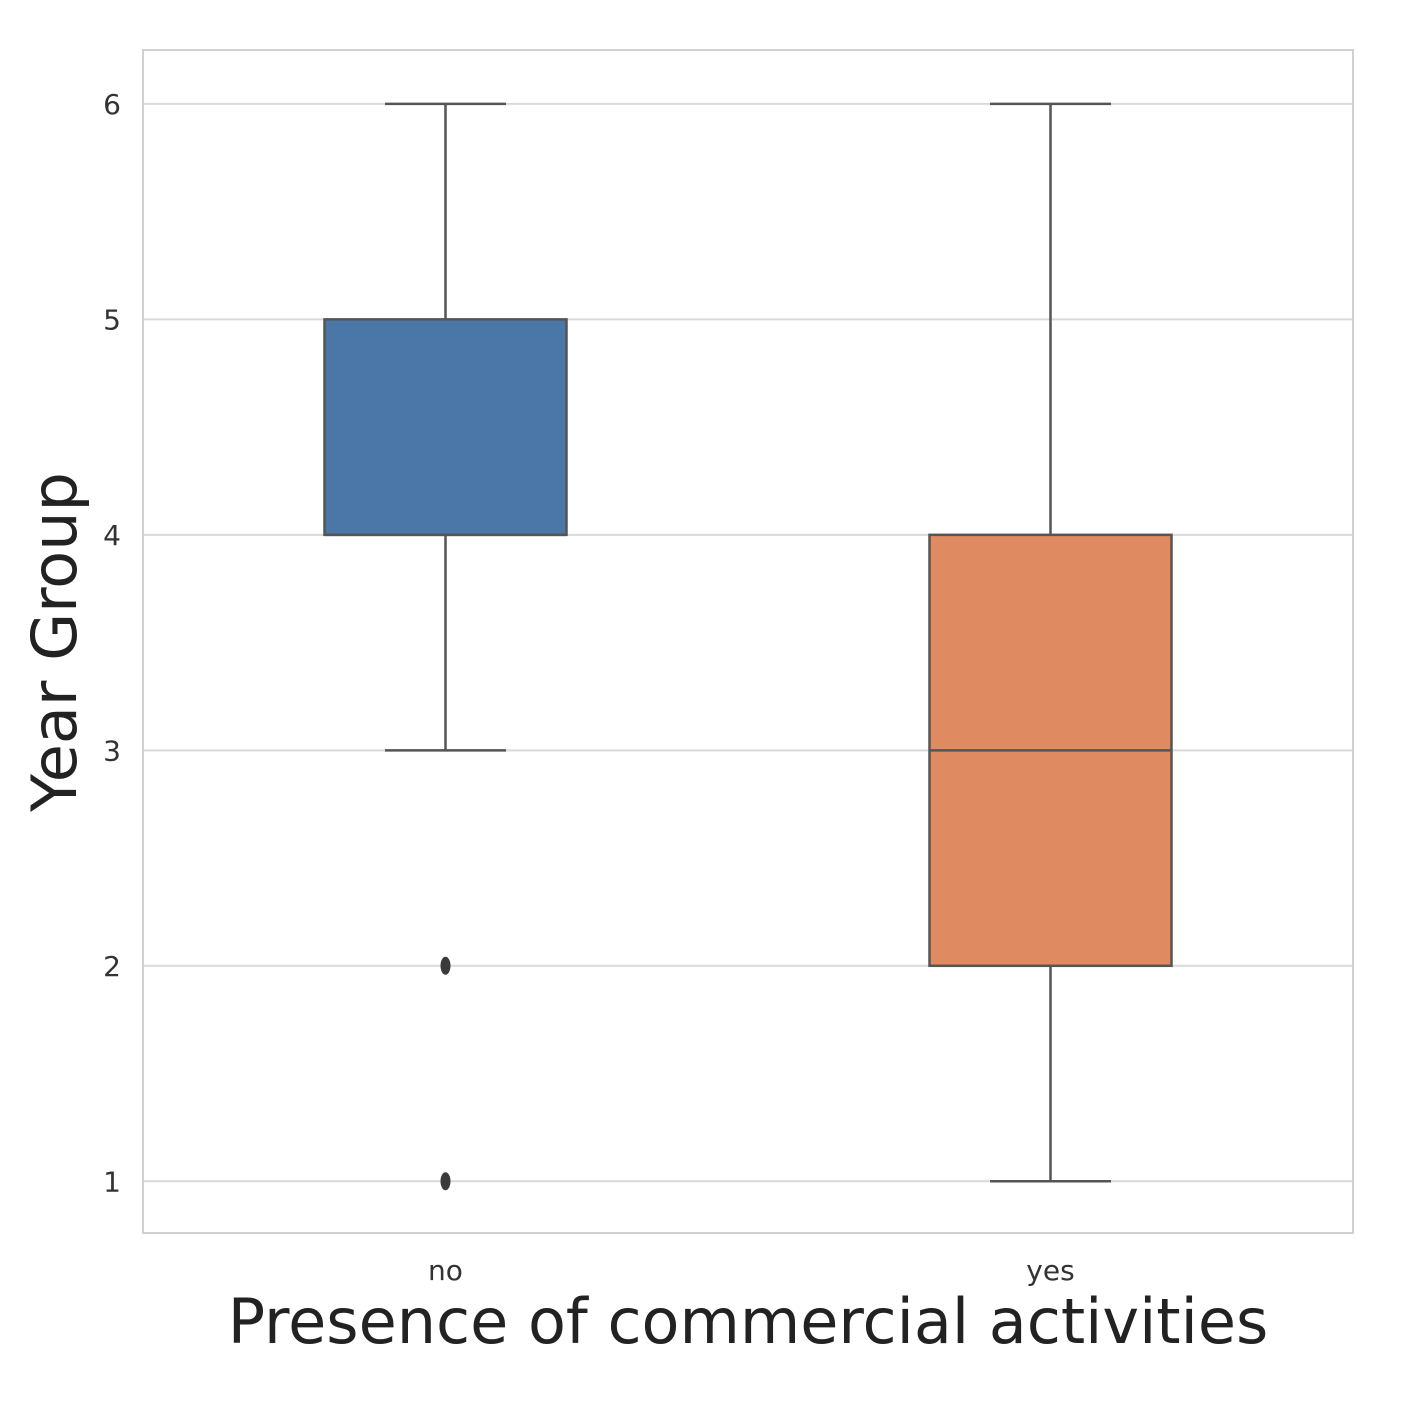 This screenshot has height=1419, width=1413. Describe the element at coordinates (112, 104) in the screenshot. I see `y-tick-label-6: 6` at that location.